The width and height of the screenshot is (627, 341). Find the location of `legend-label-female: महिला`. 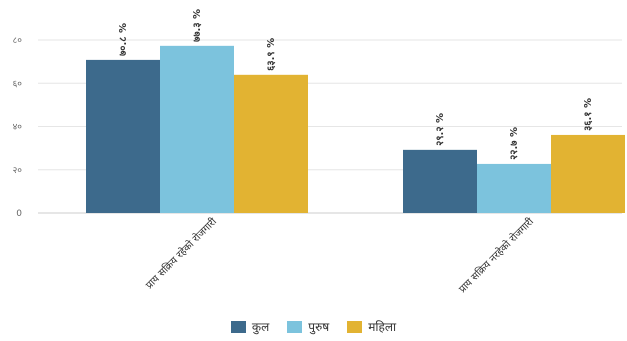

legend-label-female: महिला is located at coordinates (382, 327).